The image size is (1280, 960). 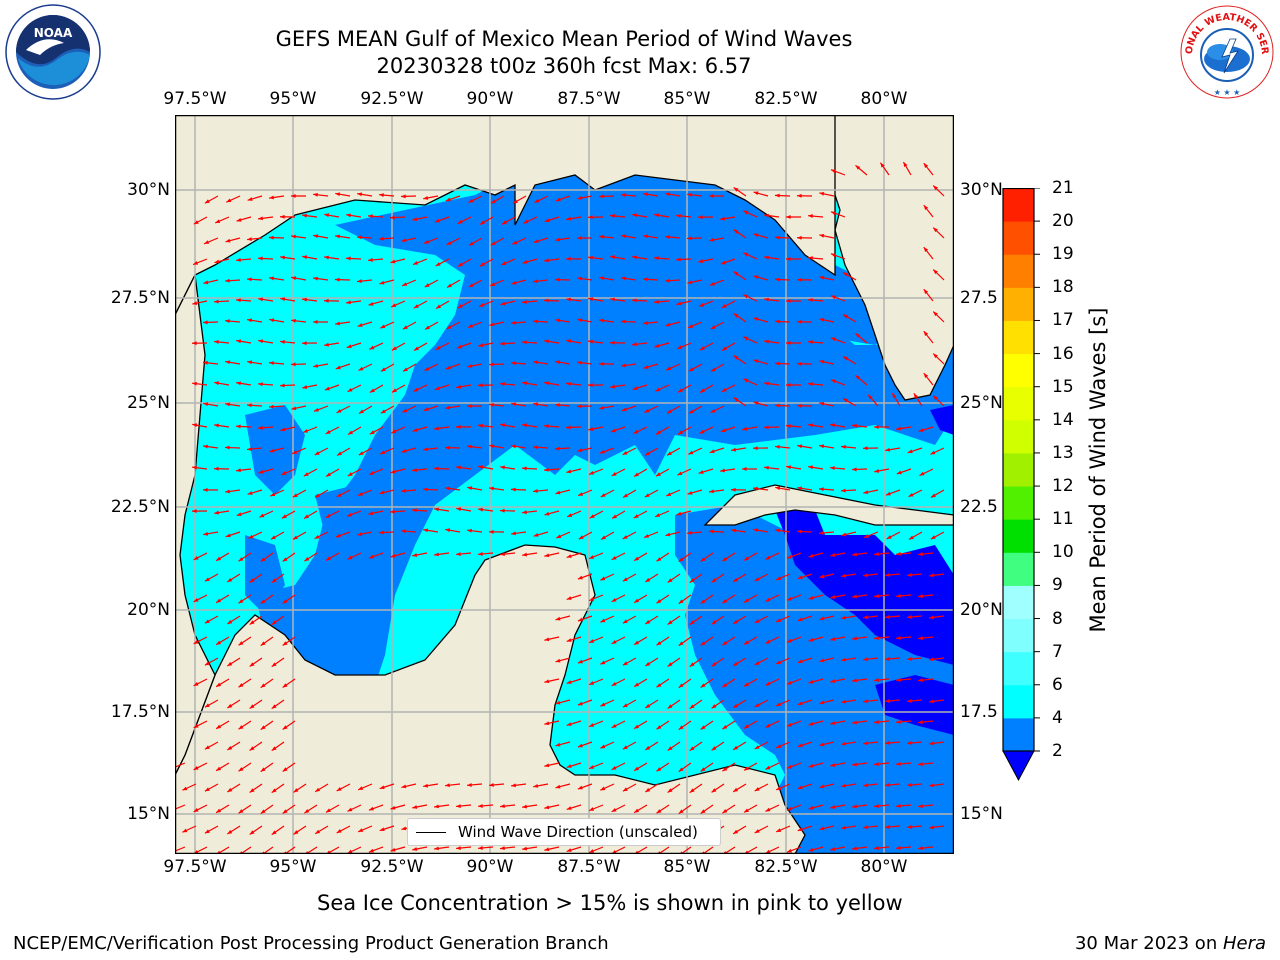 I want to click on lon-tick-bottom: 90°W, so click(x=490, y=867).